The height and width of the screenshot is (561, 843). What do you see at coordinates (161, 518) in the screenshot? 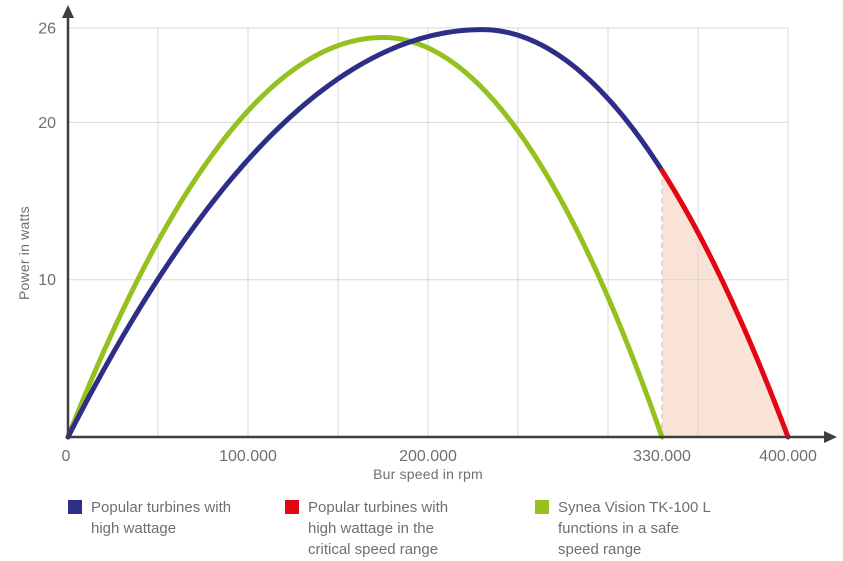
I see `legend-label: Popular turbines with high wattage` at bounding box center [161, 518].